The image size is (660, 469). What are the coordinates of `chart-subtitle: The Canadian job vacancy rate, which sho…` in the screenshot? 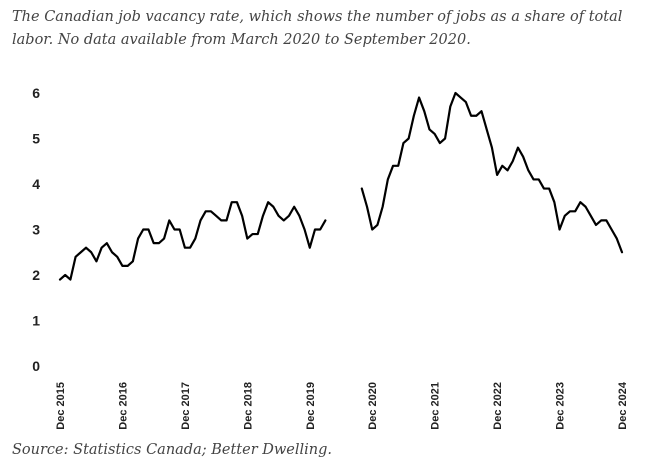 It's located at (317, 28).